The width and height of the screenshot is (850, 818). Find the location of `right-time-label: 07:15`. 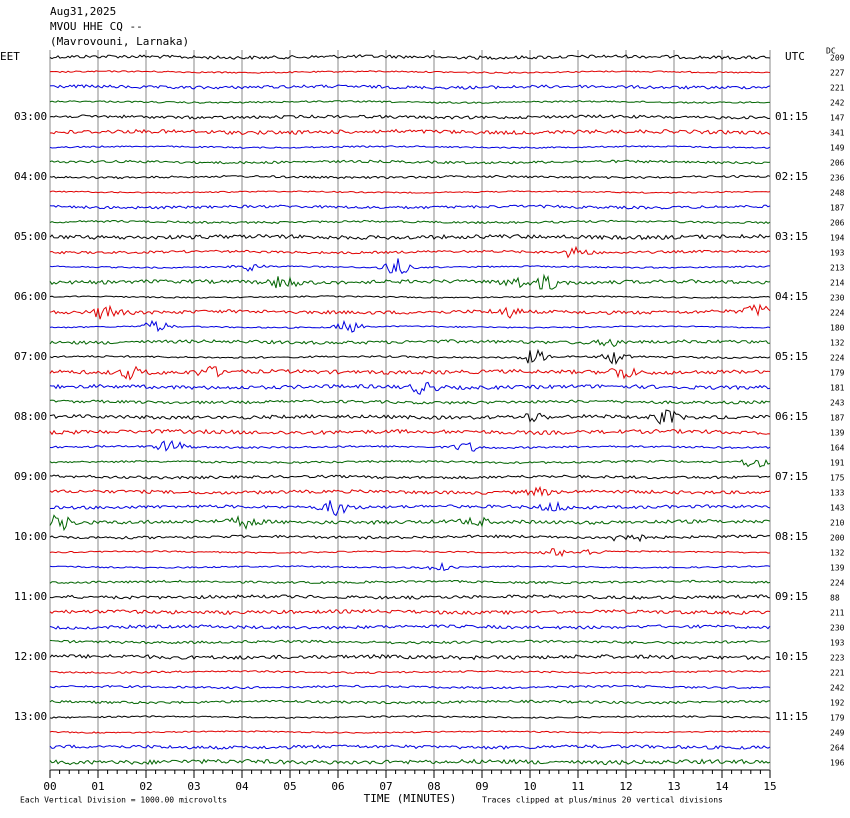

right-time-label: 07:15 is located at coordinates (791, 476).